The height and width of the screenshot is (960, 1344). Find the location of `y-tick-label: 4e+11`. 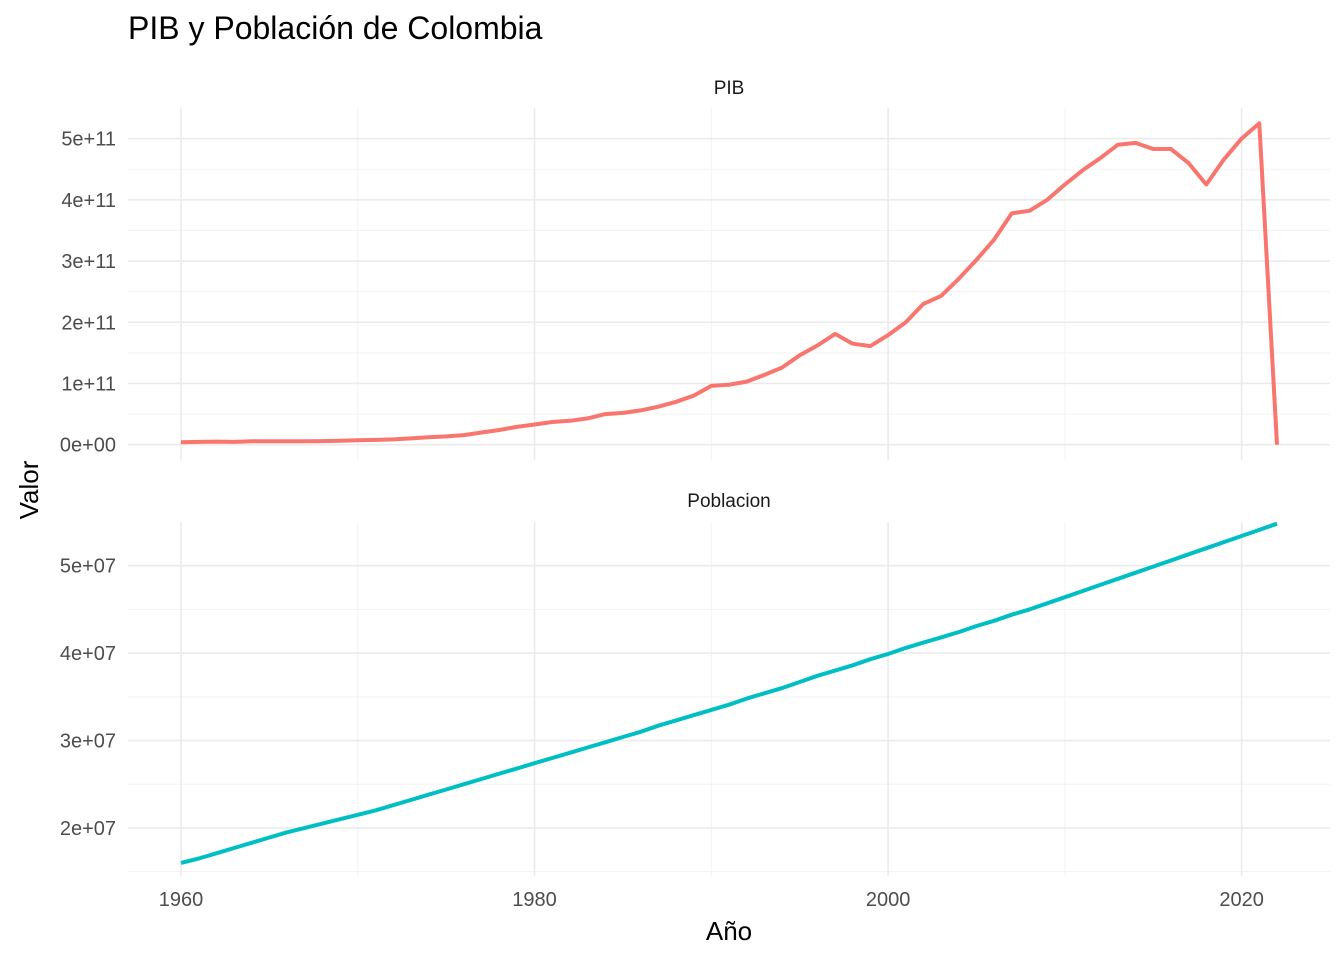

y-tick-label: 4e+11 is located at coordinates (88, 201).